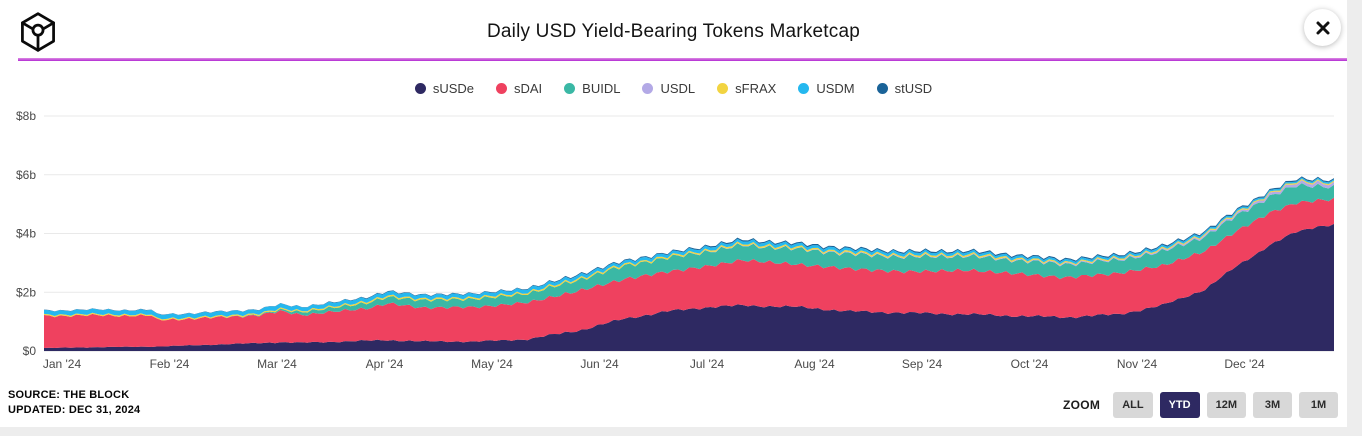  What do you see at coordinates (682, 59) in the screenshot?
I see `brand-divider` at bounding box center [682, 59].